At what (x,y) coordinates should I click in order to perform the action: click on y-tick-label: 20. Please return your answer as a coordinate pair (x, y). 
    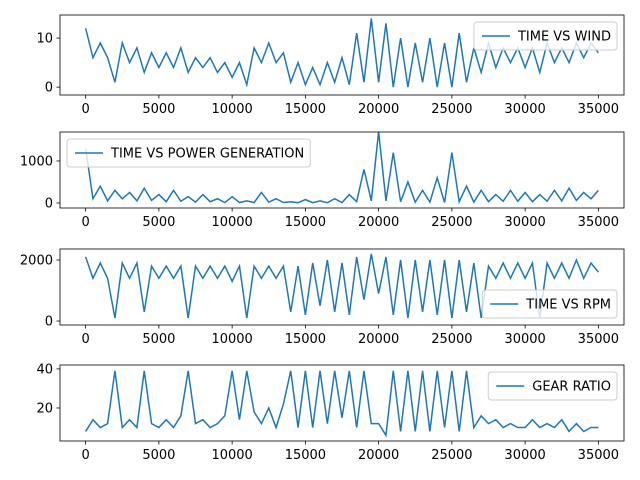
    Looking at the image, I should click on (44, 408).